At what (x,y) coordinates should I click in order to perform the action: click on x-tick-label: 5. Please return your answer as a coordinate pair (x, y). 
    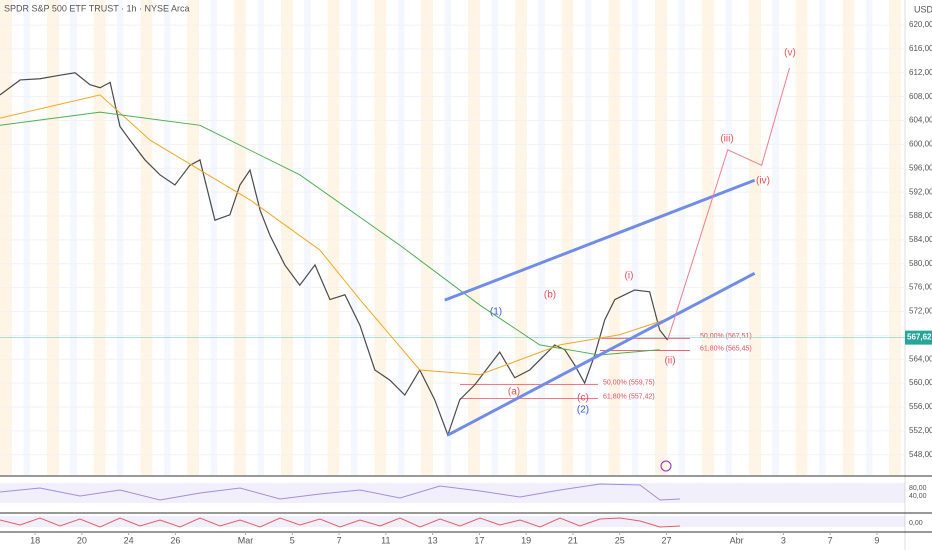
    Looking at the image, I should click on (292, 540).